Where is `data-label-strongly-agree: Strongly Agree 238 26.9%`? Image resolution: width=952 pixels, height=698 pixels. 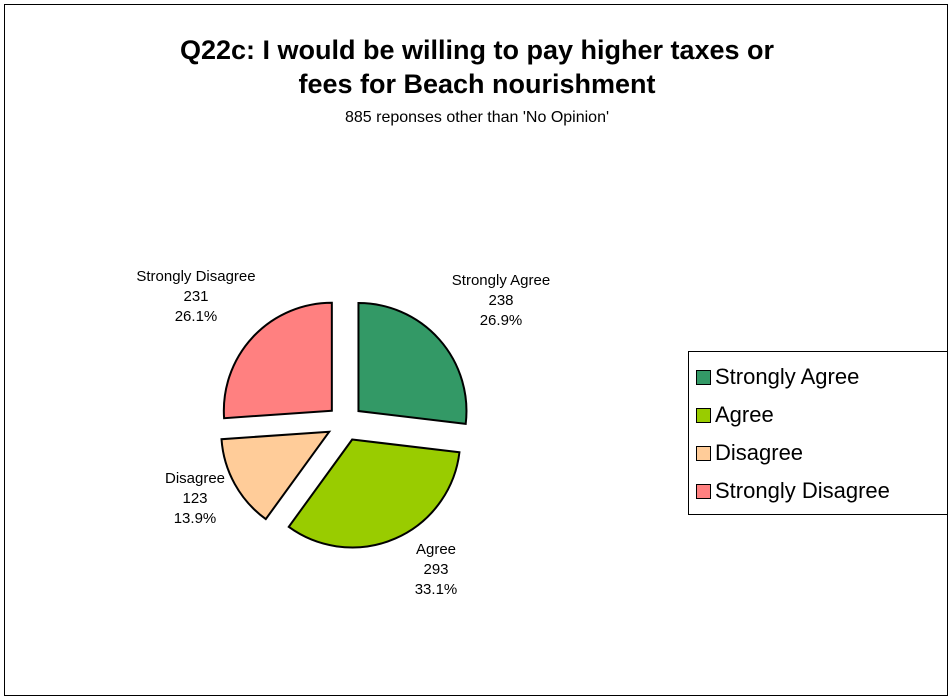 data-label-strongly-agree: Strongly Agree 238 26.9% is located at coordinates (501, 300).